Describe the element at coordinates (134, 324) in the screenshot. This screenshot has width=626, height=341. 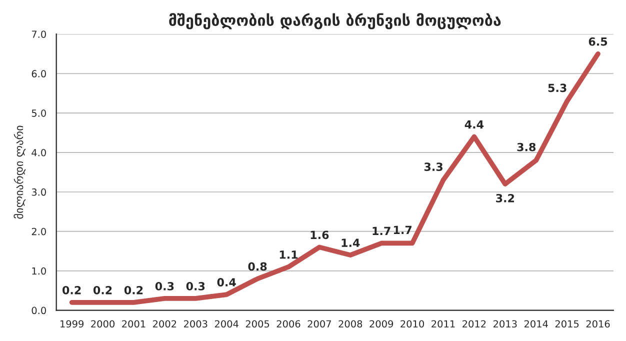
I see `x-tick-label: 2001` at that location.